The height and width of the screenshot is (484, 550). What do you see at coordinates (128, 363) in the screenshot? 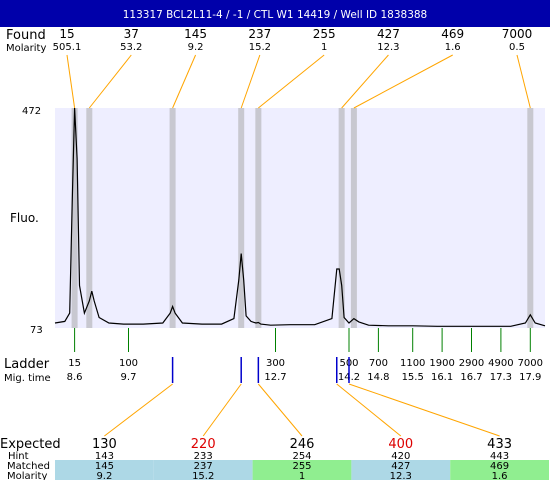
I see `ladder-size: 100` at bounding box center [128, 363].